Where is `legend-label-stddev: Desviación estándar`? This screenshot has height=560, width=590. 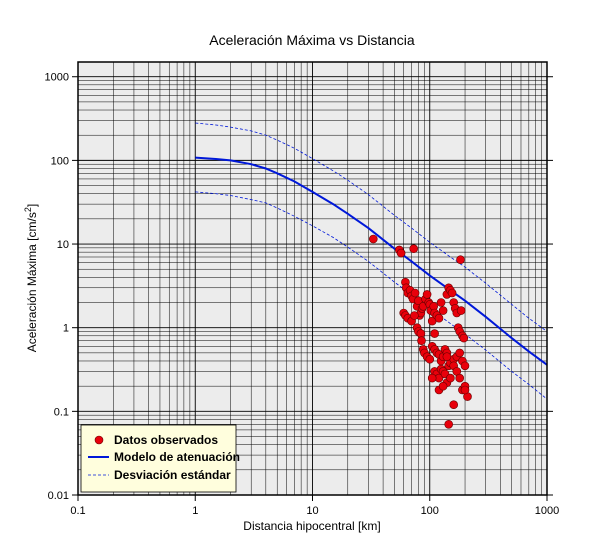 legend-label-stddev: Desviación estándar is located at coordinates (172, 475).